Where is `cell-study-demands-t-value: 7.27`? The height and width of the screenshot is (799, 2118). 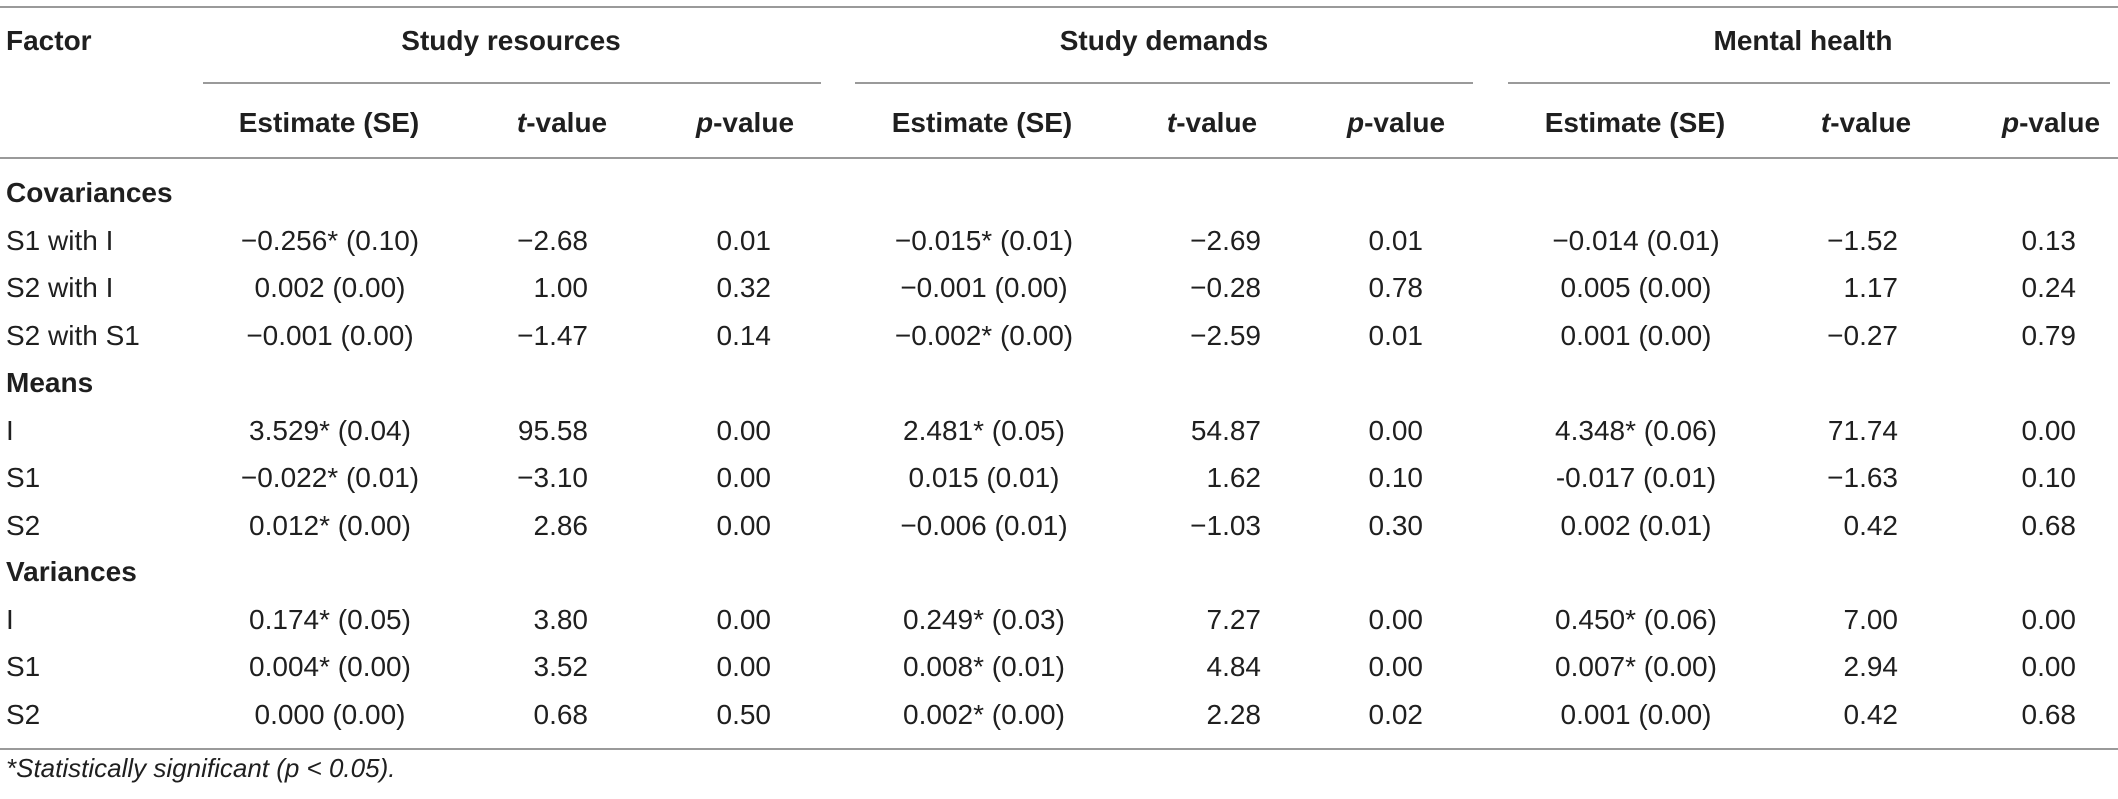 cell-study-demands-t-value: 7.27 is located at coordinates (1234, 619).